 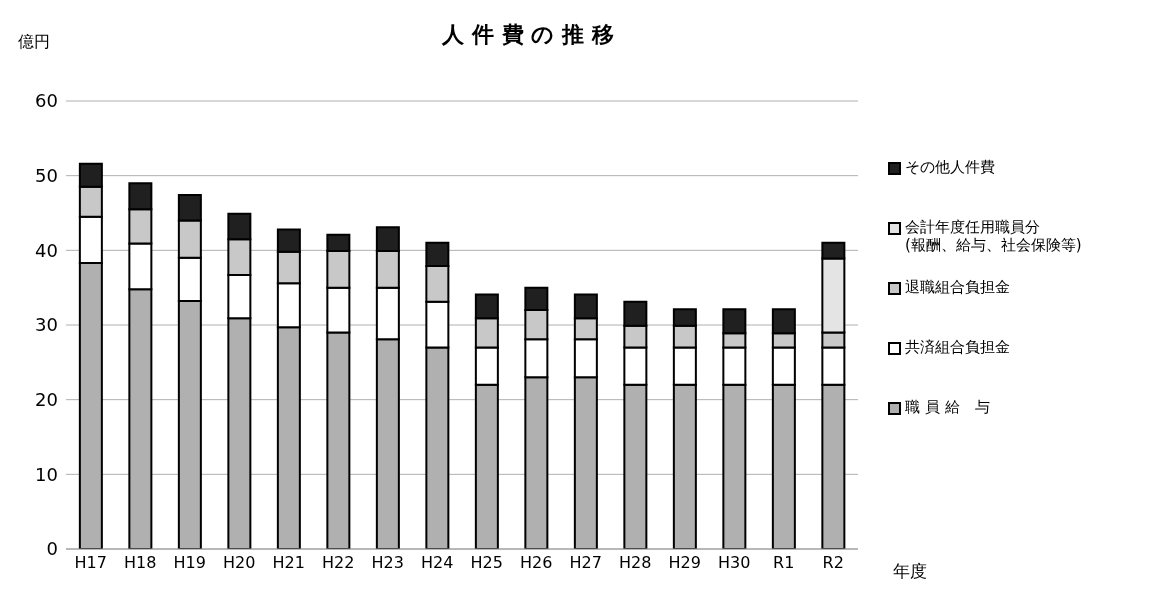 What do you see at coordinates (90, 563) in the screenshot?
I see `x-tick-label: H17` at bounding box center [90, 563].